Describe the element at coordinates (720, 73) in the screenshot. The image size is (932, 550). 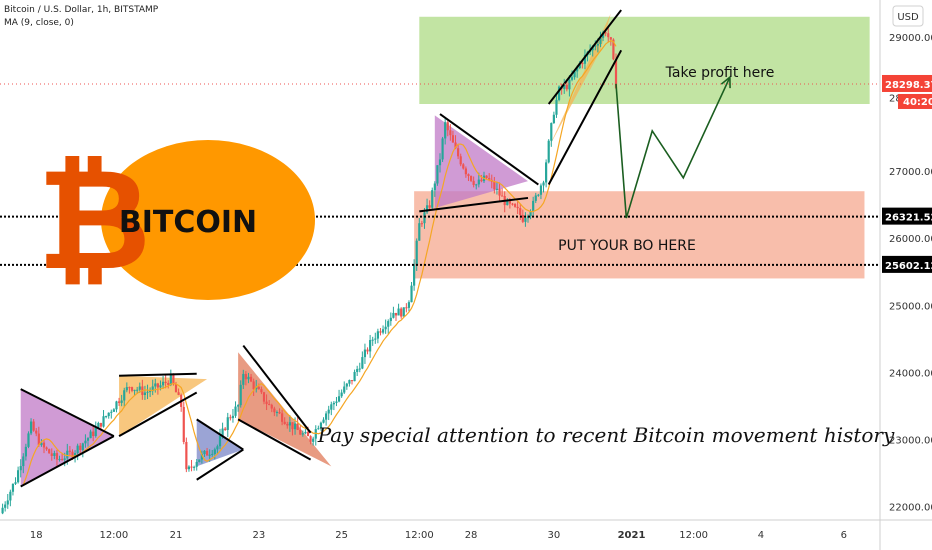
I see `take-profit-label: Take profit here` at that location.